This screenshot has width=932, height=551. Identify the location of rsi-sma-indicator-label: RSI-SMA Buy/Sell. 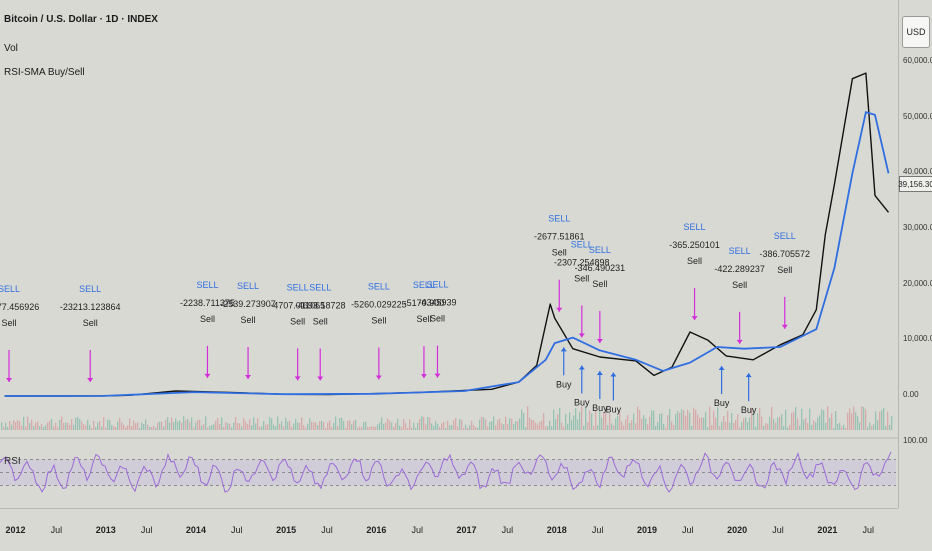
(44, 72).